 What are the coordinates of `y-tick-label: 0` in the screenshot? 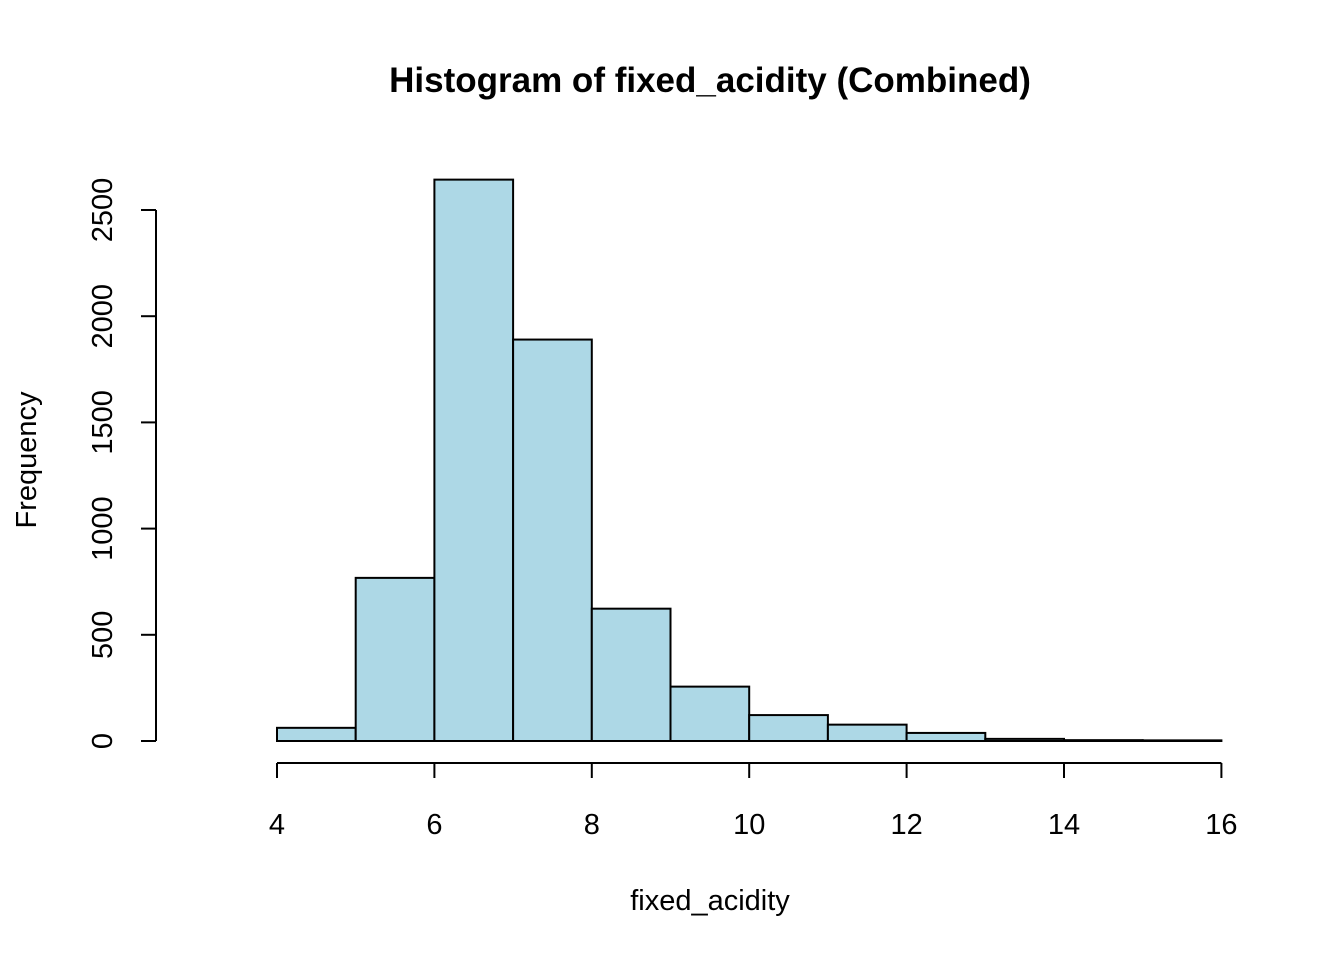 It's located at (103, 741).